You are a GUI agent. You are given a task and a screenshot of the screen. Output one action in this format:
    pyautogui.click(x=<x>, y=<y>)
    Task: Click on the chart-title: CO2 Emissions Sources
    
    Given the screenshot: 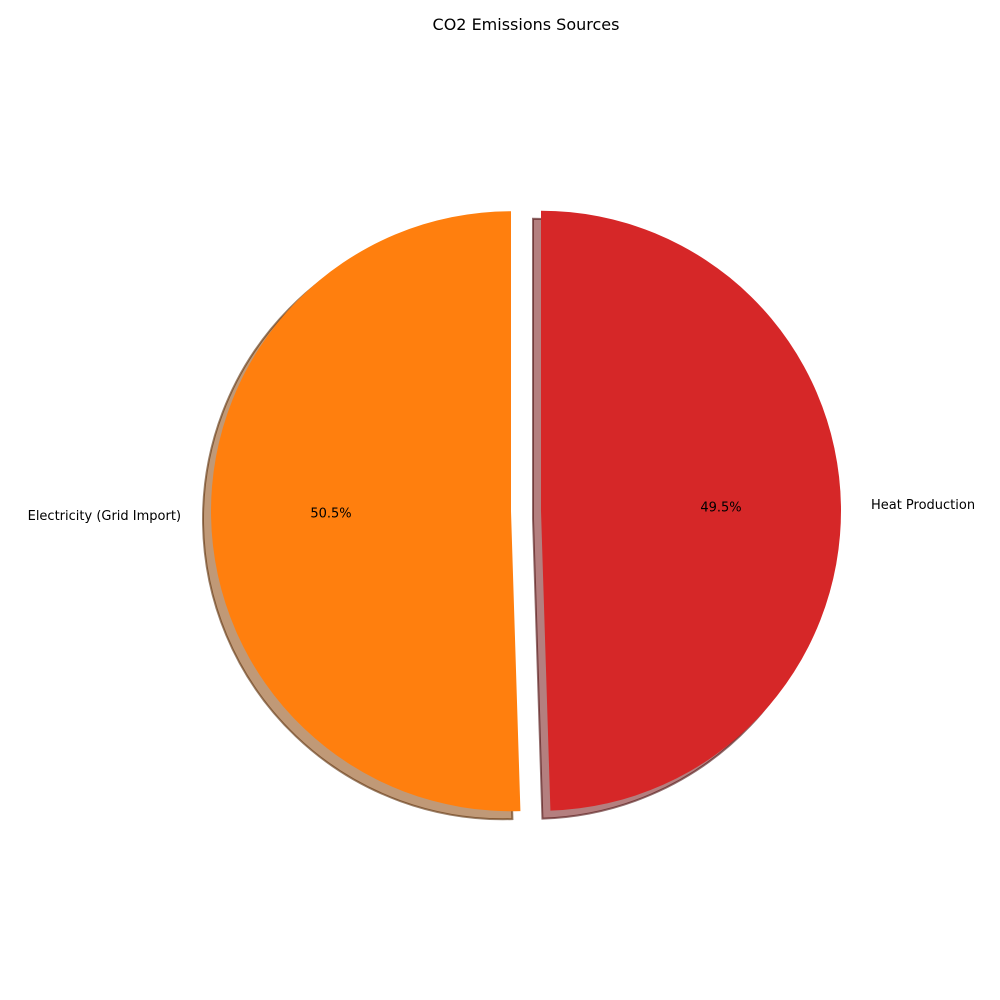 What is the action you would take?
    pyautogui.click(x=526, y=24)
    